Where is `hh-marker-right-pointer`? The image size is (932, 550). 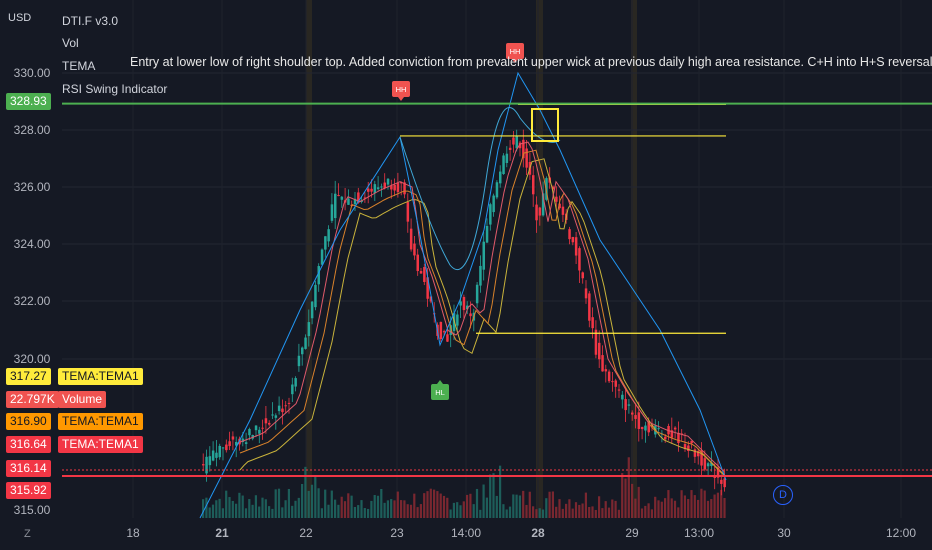
hh-marker-right-pointer is located at coordinates (515, 61).